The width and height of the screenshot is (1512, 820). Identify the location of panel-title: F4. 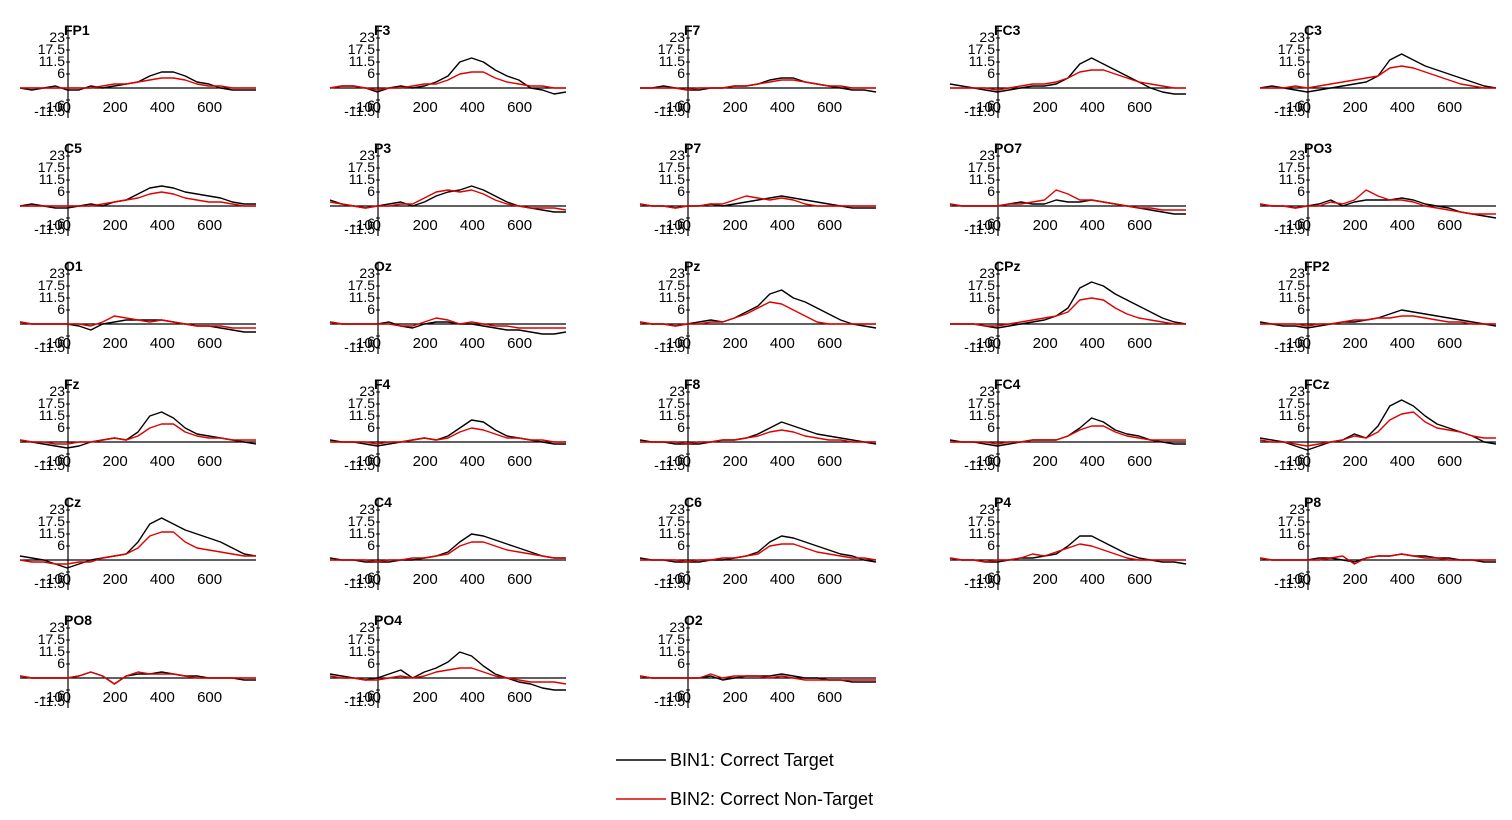
(382, 384).